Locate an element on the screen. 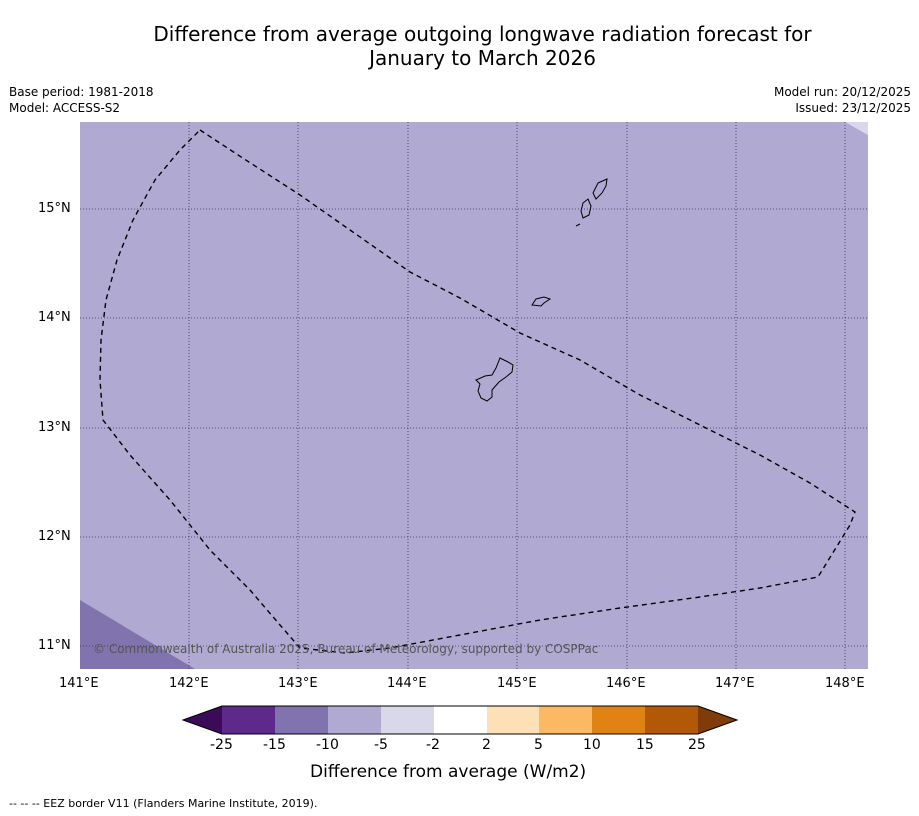 The image size is (919, 816). colorbar-tick: -10 is located at coordinates (327, 745).